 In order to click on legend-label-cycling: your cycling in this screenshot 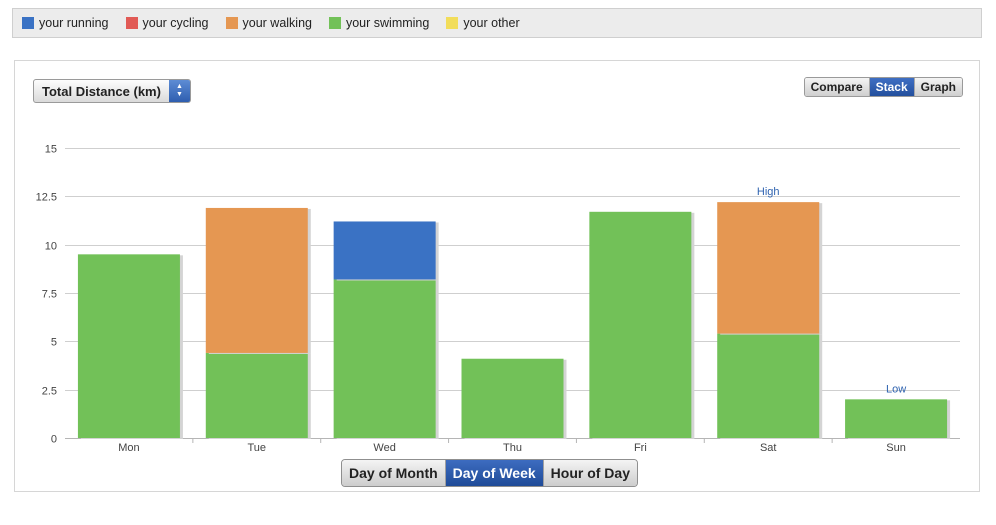, I will do `click(175, 23)`.